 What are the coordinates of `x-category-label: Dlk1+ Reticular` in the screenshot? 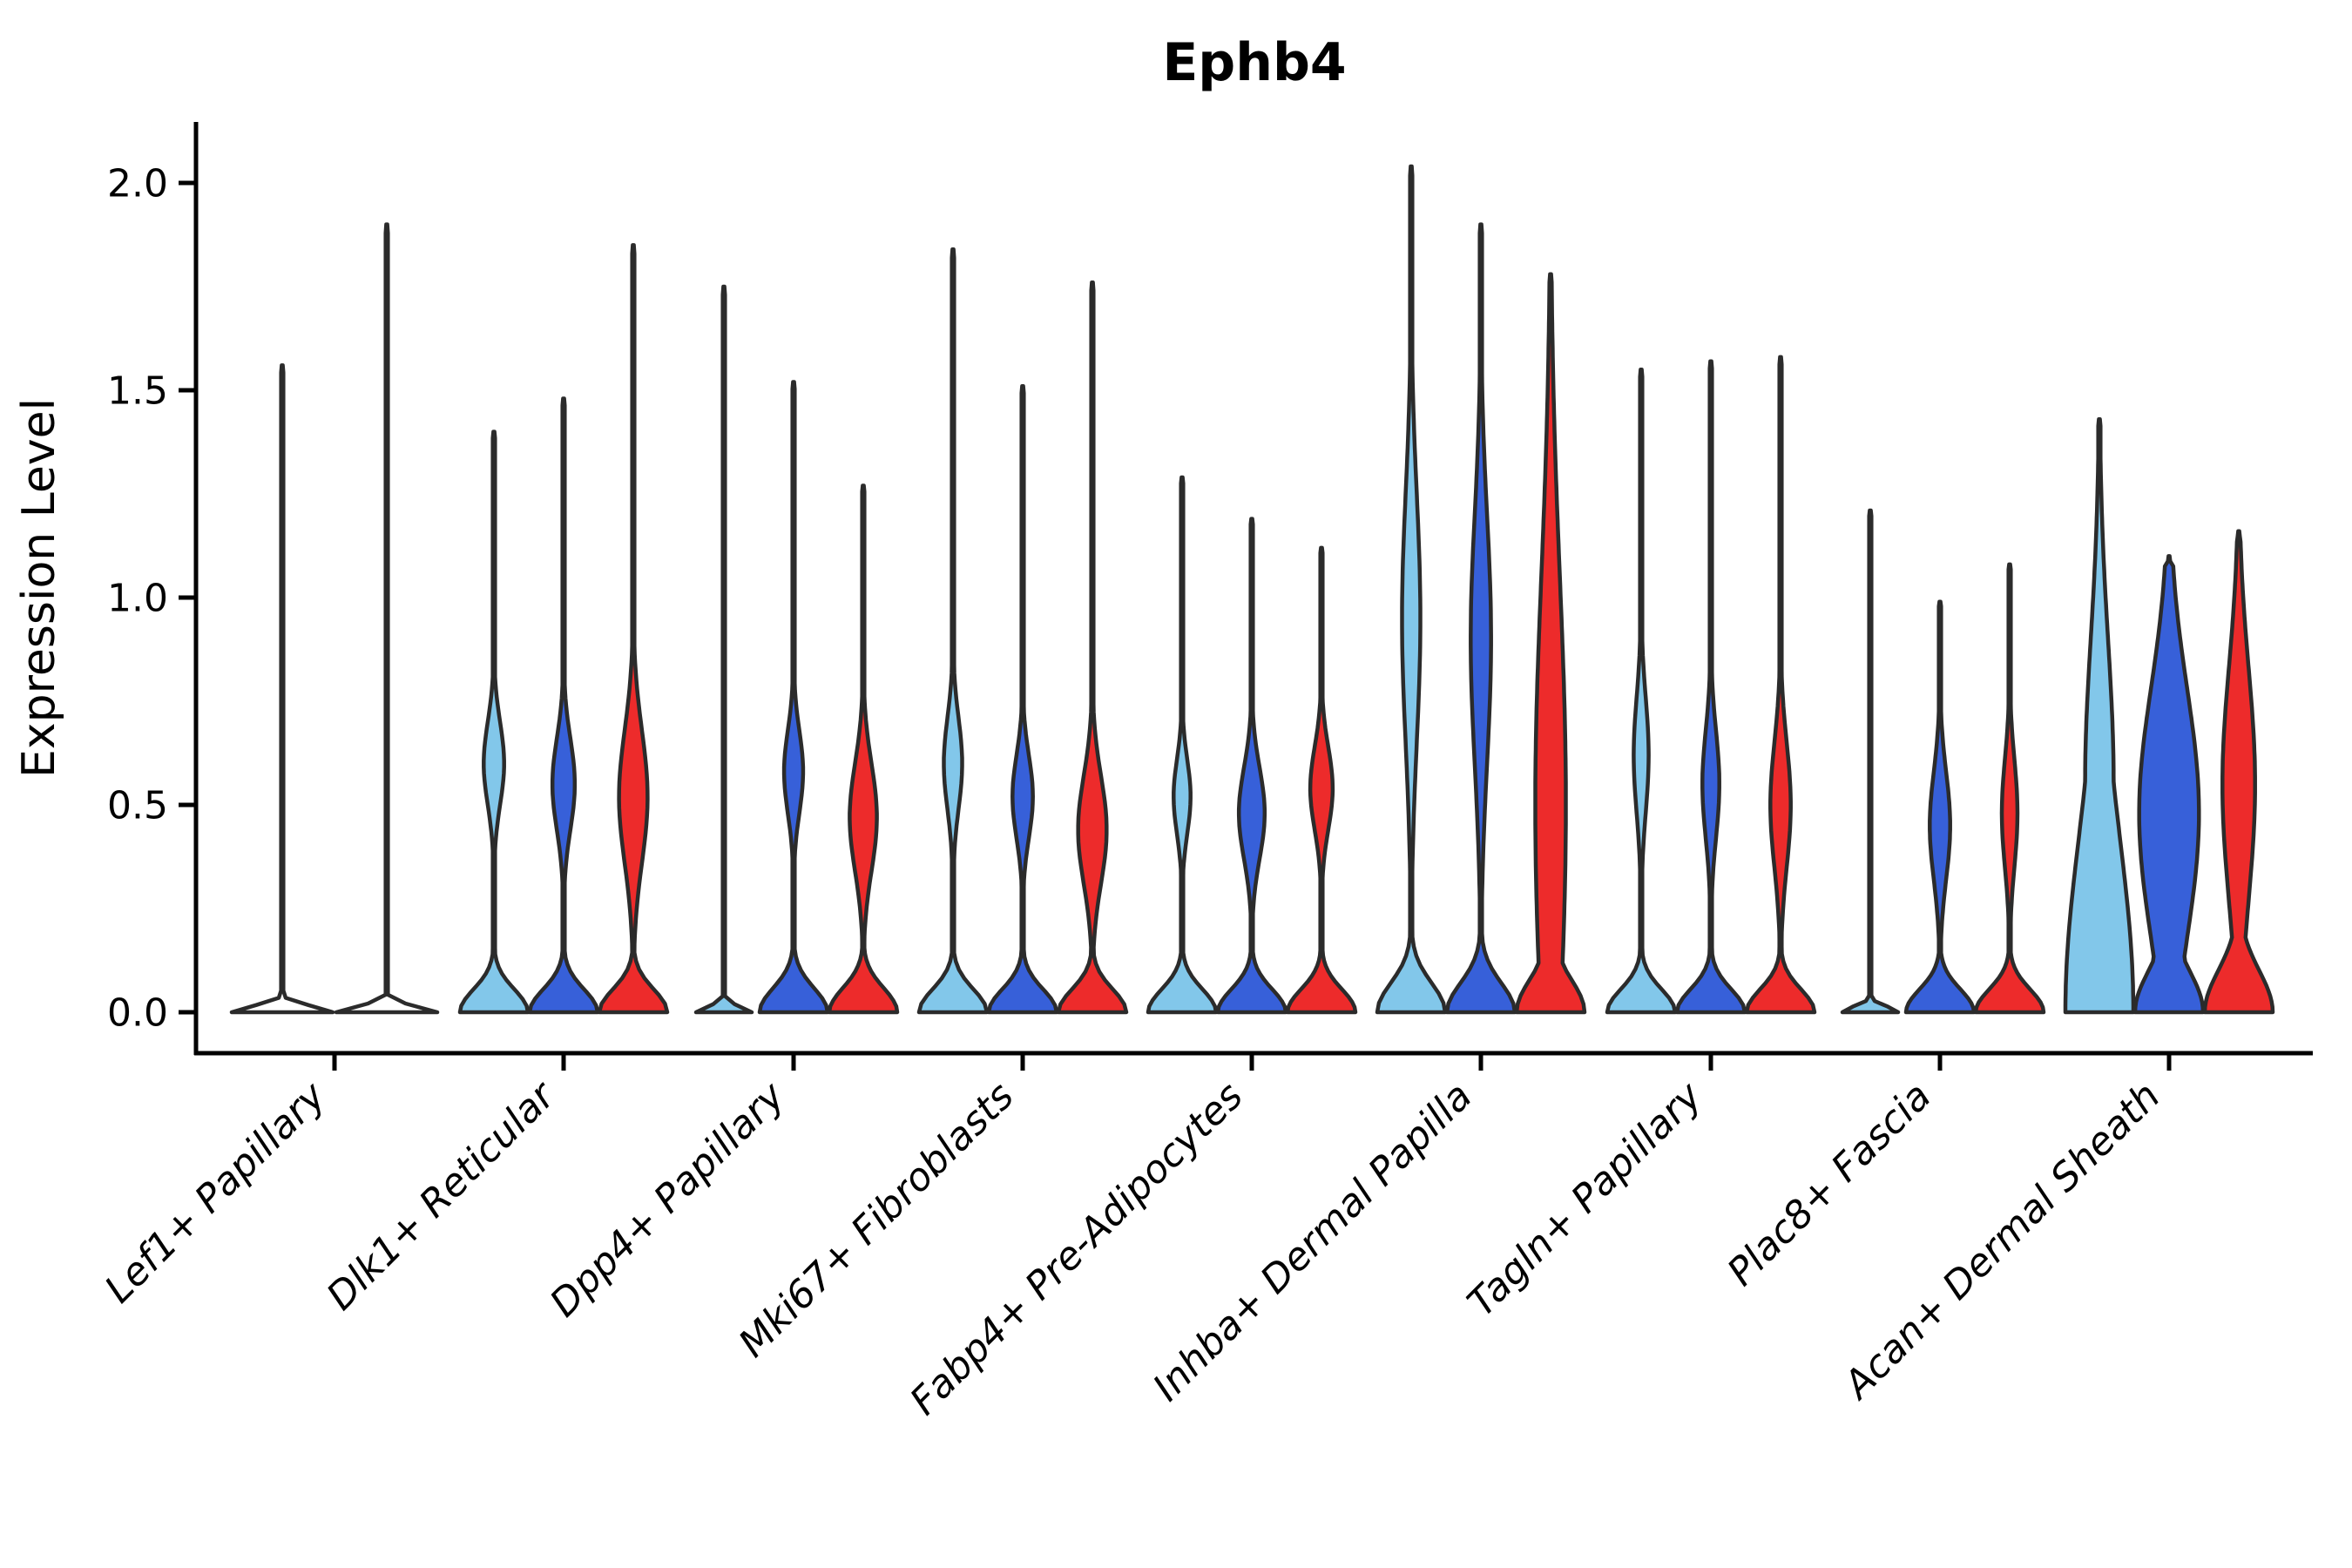 It's located at (441, 1195).